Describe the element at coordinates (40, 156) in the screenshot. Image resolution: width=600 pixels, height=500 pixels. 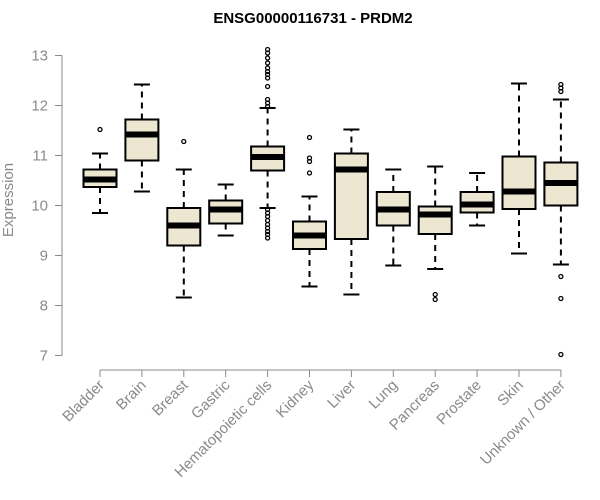
I see `y-tick-label: 11` at that location.